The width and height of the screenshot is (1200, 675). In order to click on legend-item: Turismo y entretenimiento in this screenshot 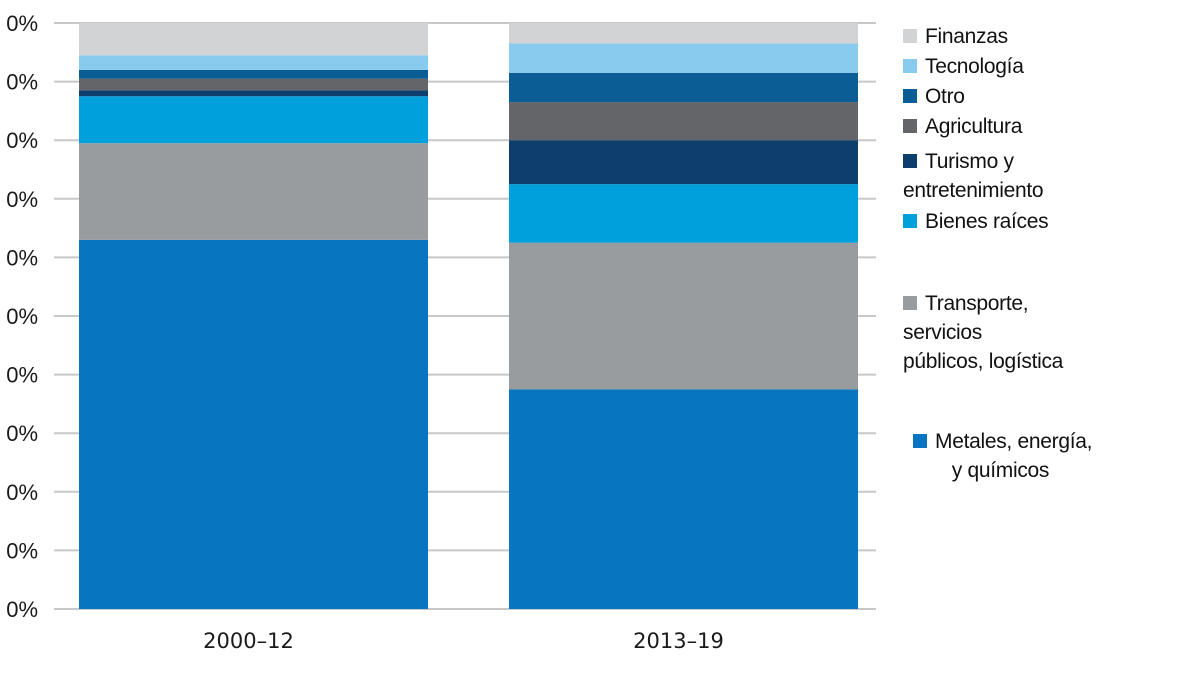, I will do `click(973, 176)`.